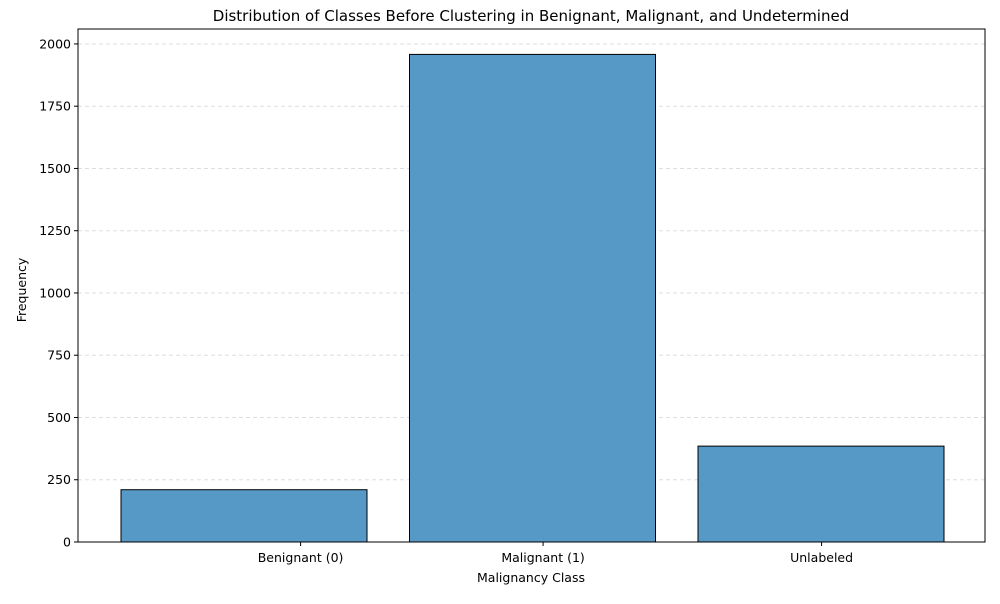 This screenshot has height=604, width=1000. Describe the element at coordinates (55, 230) in the screenshot. I see `y-tick-label: 1250` at that location.